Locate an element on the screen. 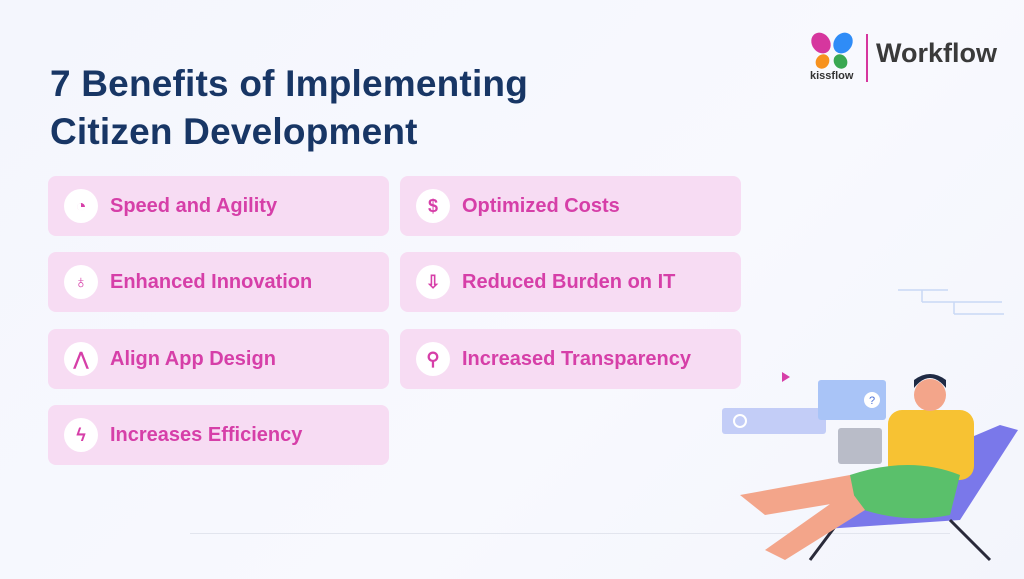 The image size is (1024, 579). benefit-card: ◔ Speed and Agility is located at coordinates (218, 206).